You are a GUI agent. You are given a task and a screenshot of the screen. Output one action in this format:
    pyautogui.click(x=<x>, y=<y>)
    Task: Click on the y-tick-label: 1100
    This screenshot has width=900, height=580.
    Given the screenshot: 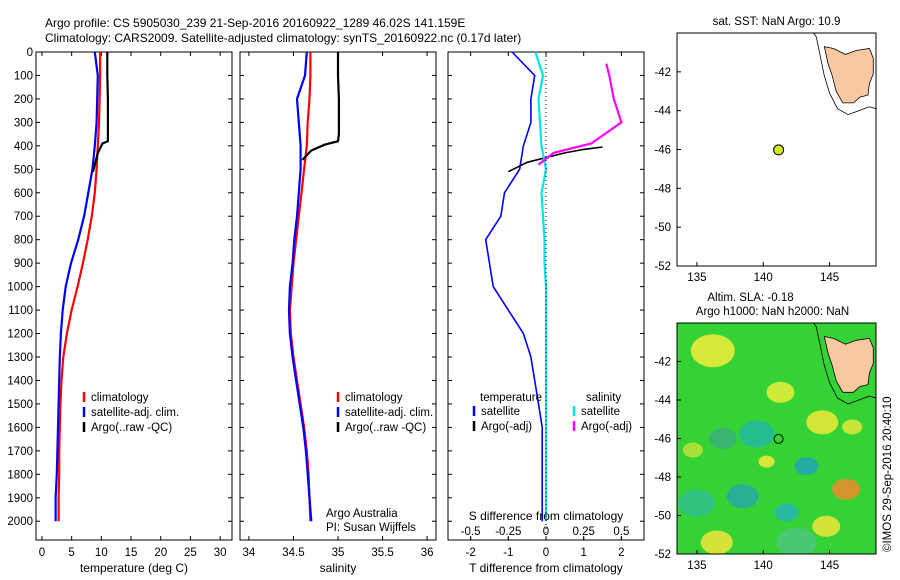 What is the action you would take?
    pyautogui.click(x=20, y=311)
    